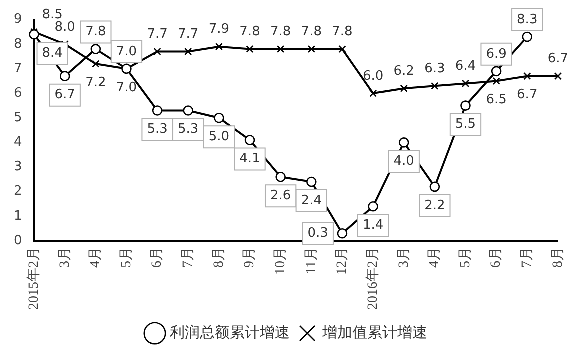  What do you see at coordinates (373, 225) in the screenshot?
I see `data-label: 1.4` at bounding box center [373, 225].